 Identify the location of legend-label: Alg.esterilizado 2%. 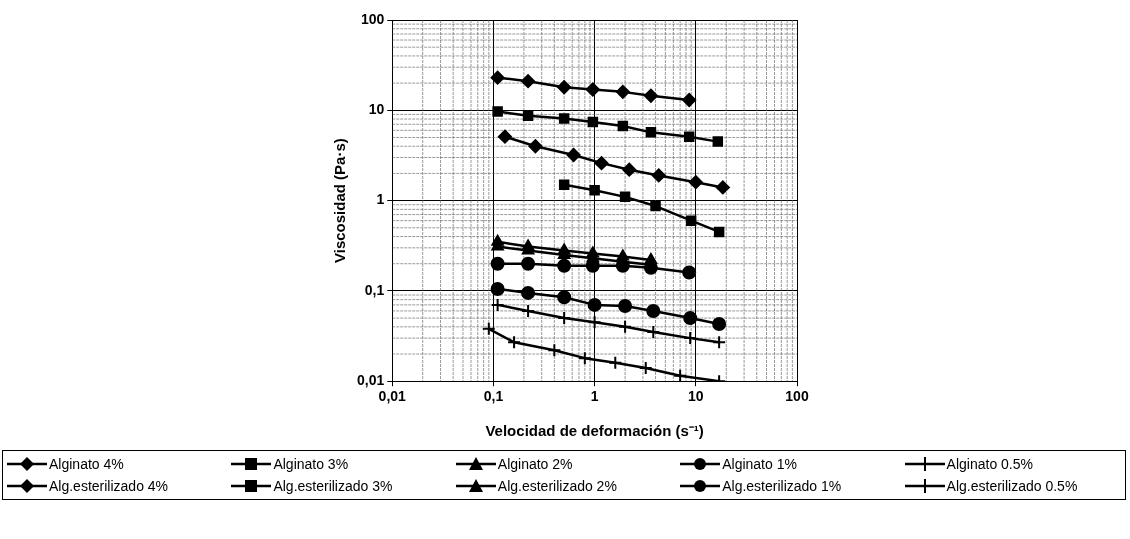
(557, 486).